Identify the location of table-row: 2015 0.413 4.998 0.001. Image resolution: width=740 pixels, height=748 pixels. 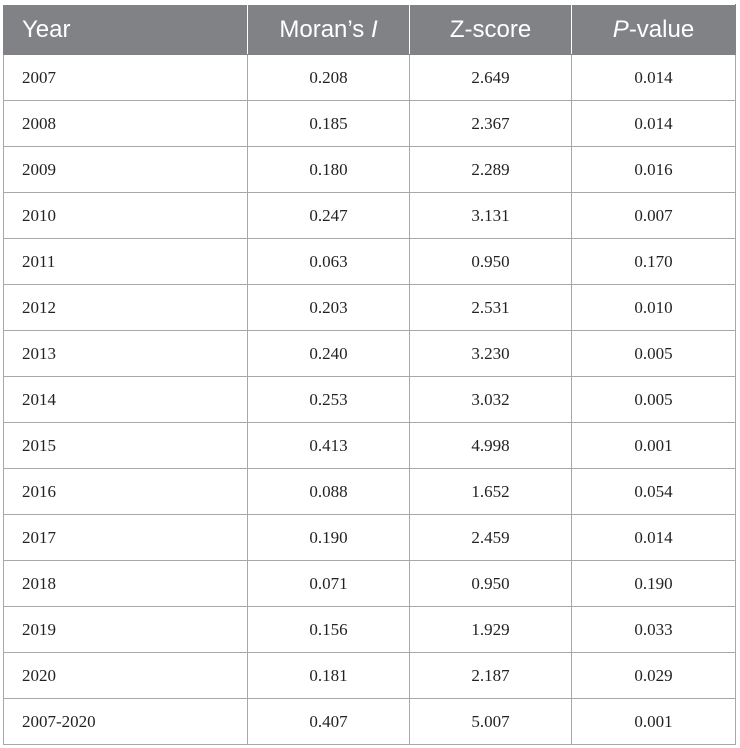
(369, 445).